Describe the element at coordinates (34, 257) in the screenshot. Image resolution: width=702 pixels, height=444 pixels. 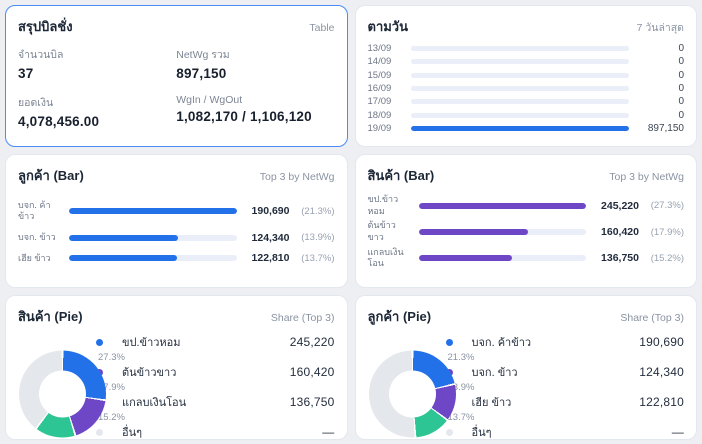
I see `top3-bar-label: เฮีย ข้าว` at that location.